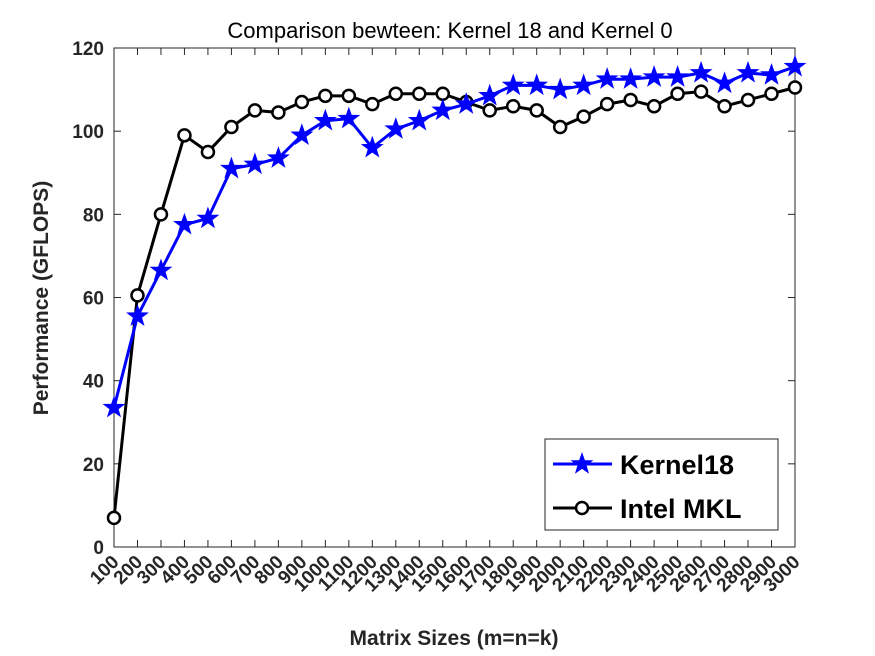 This screenshot has width=875, height=656. I want to click on y-tick-label: 20, so click(93, 465).